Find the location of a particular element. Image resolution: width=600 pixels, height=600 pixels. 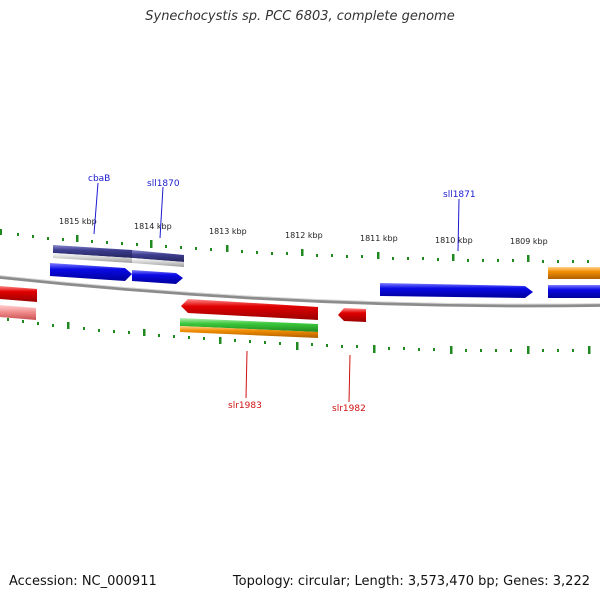

gene-sll1871 is located at coordinates (456, 290).